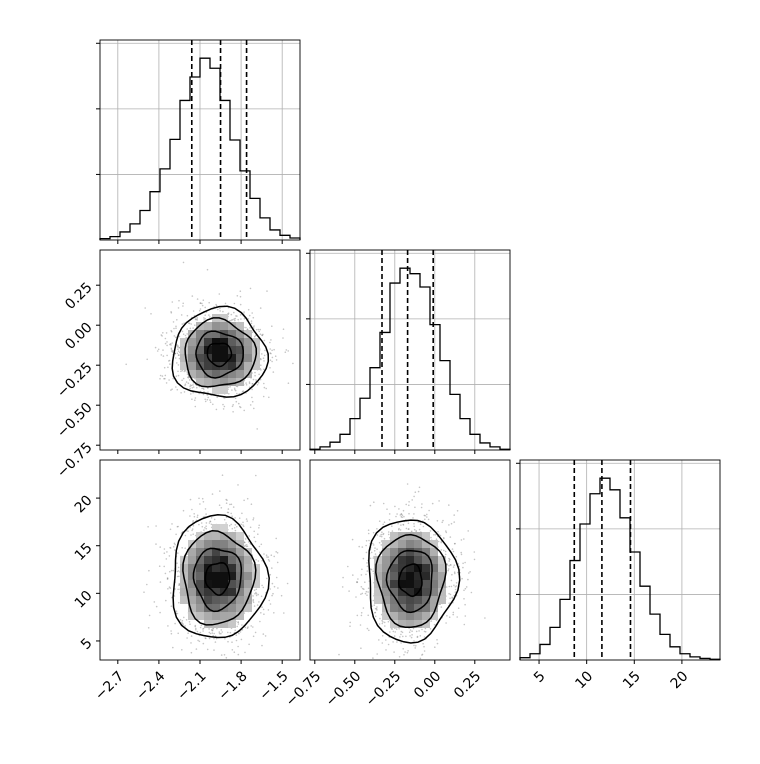 This screenshot has width=760, height=764. Describe the element at coordinates (304, 689) in the screenshot. I see `x-tick-label: −0.75` at that location.